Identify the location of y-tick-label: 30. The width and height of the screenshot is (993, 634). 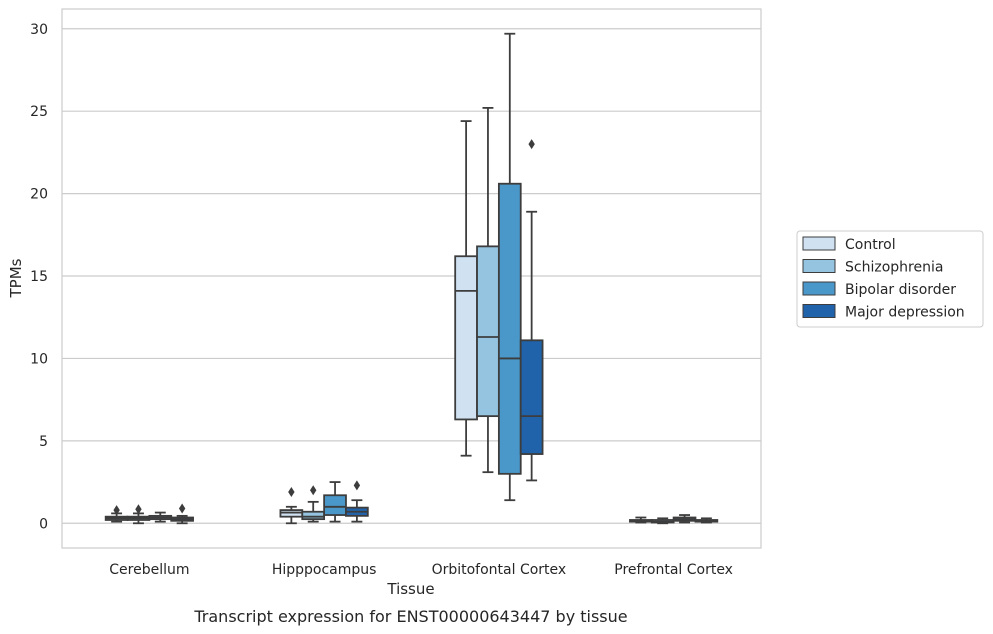
(39, 30).